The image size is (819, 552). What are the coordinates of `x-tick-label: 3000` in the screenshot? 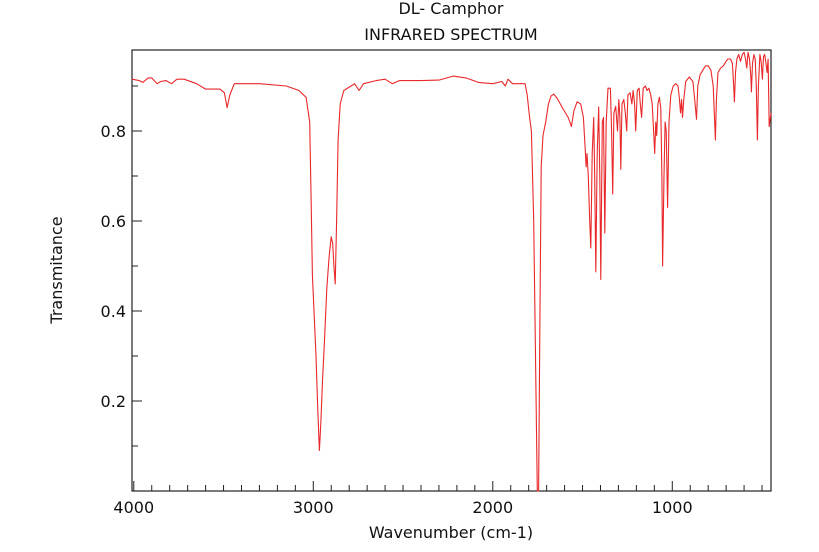 It's located at (313, 507).